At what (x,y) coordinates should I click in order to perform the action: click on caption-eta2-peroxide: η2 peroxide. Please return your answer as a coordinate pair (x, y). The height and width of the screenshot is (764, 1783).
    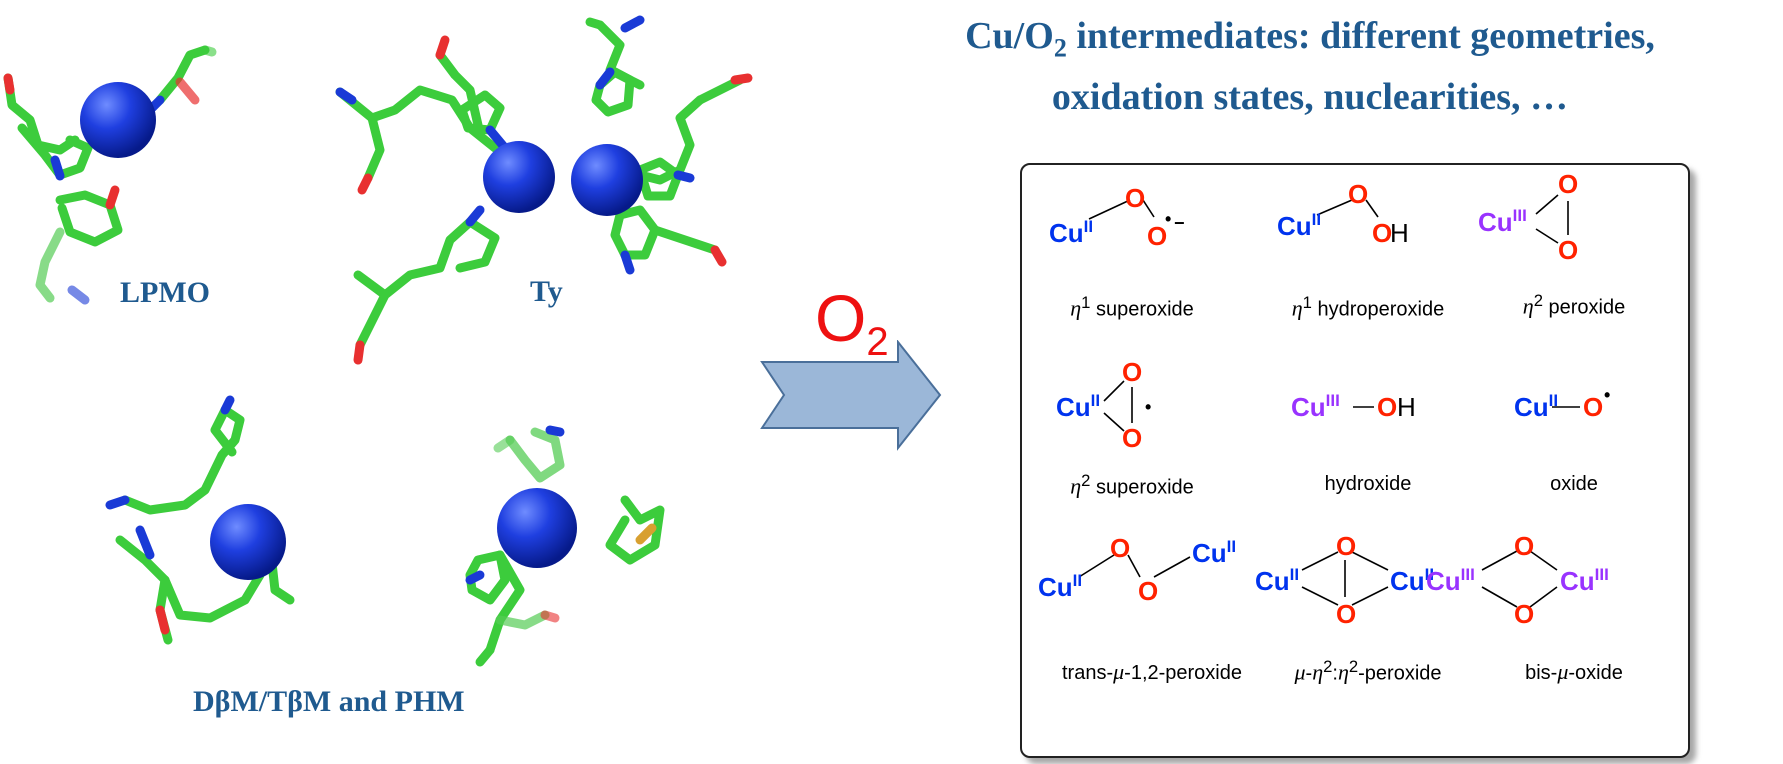
    Looking at the image, I should click on (1574, 305).